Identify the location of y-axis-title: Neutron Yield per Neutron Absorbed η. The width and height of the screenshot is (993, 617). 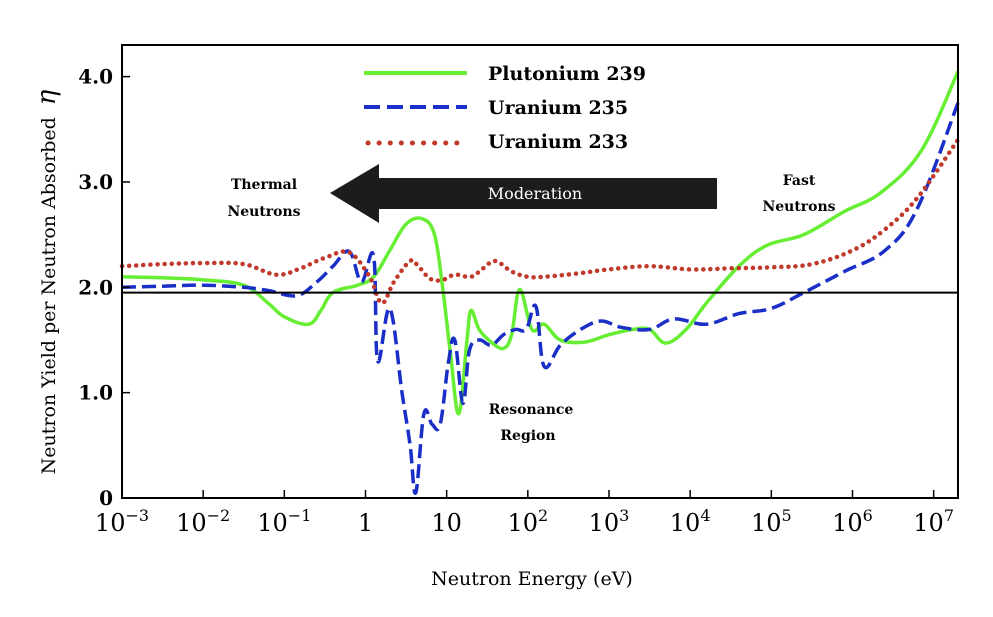
(47, 281).